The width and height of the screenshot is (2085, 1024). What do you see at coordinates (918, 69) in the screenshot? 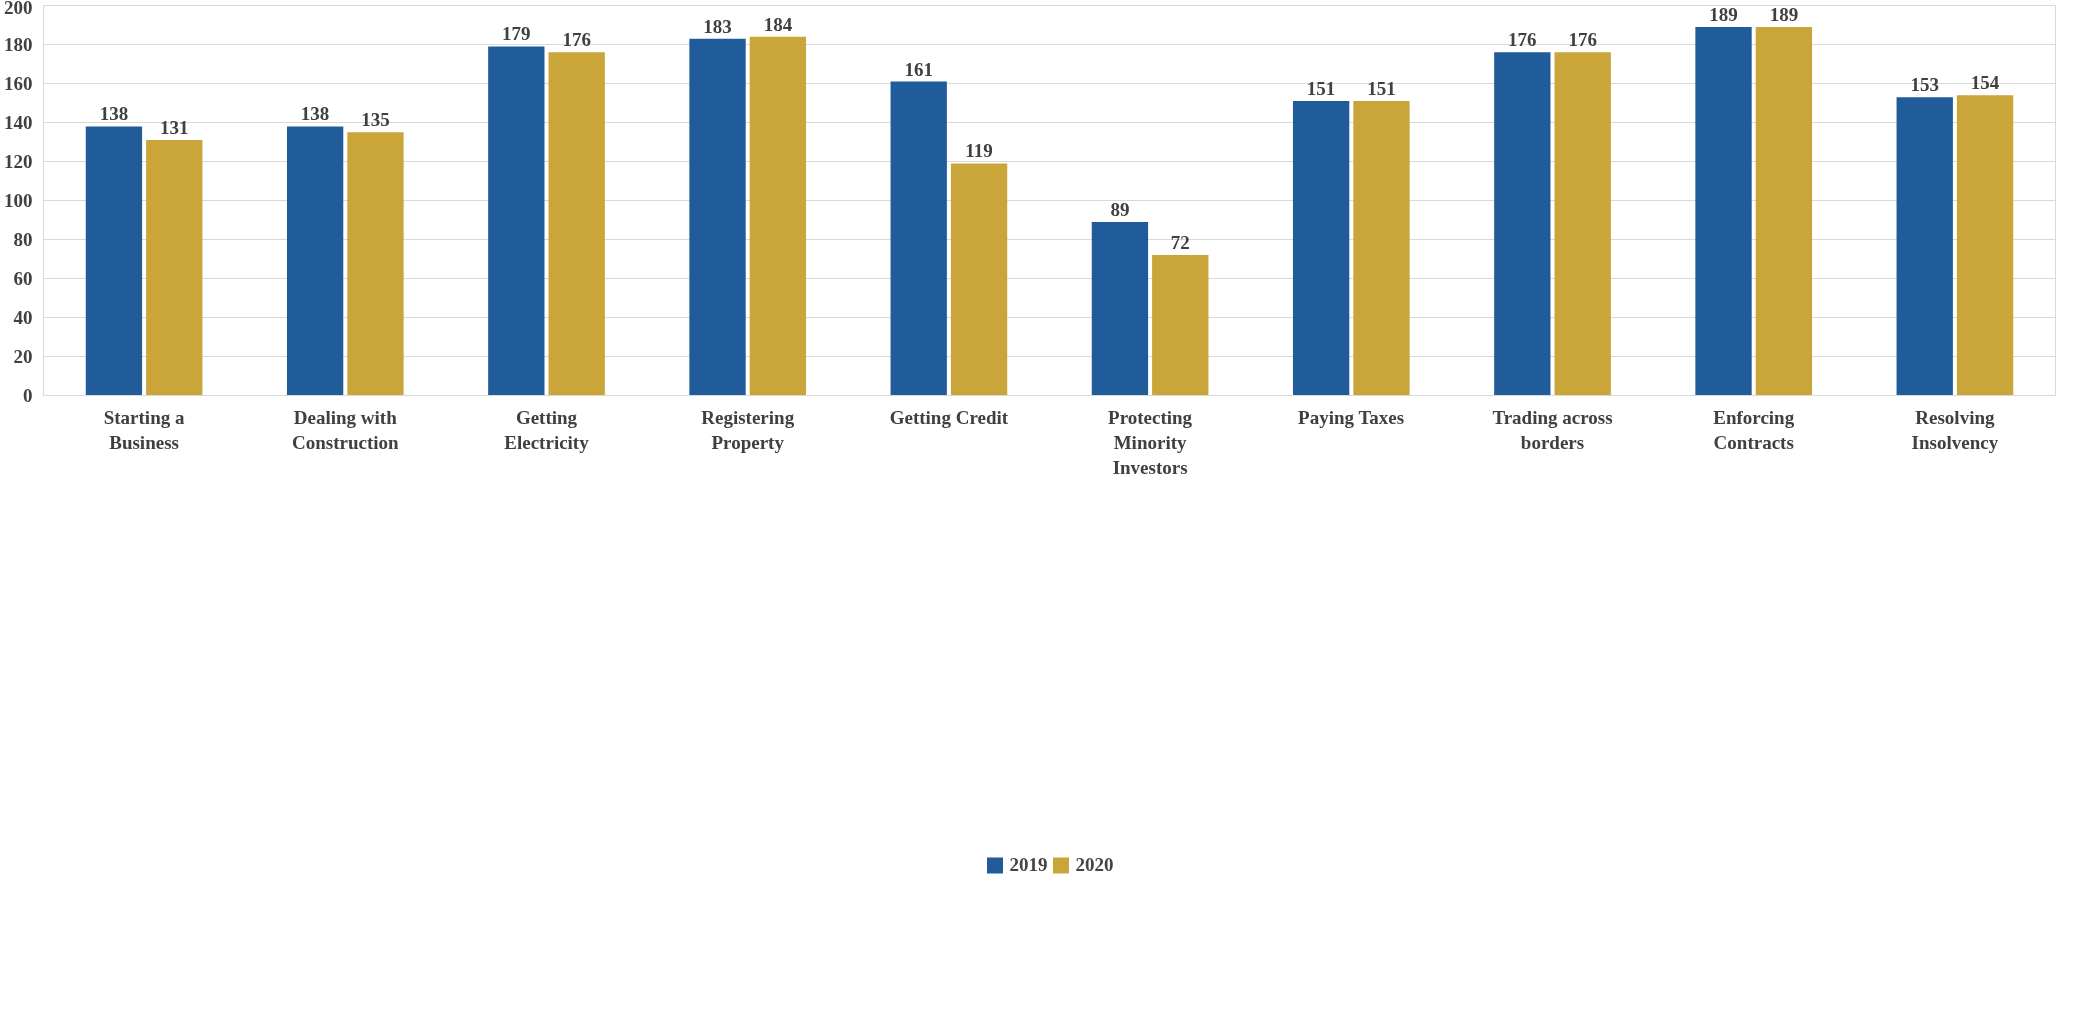
I see `data-label: 161` at bounding box center [918, 69].